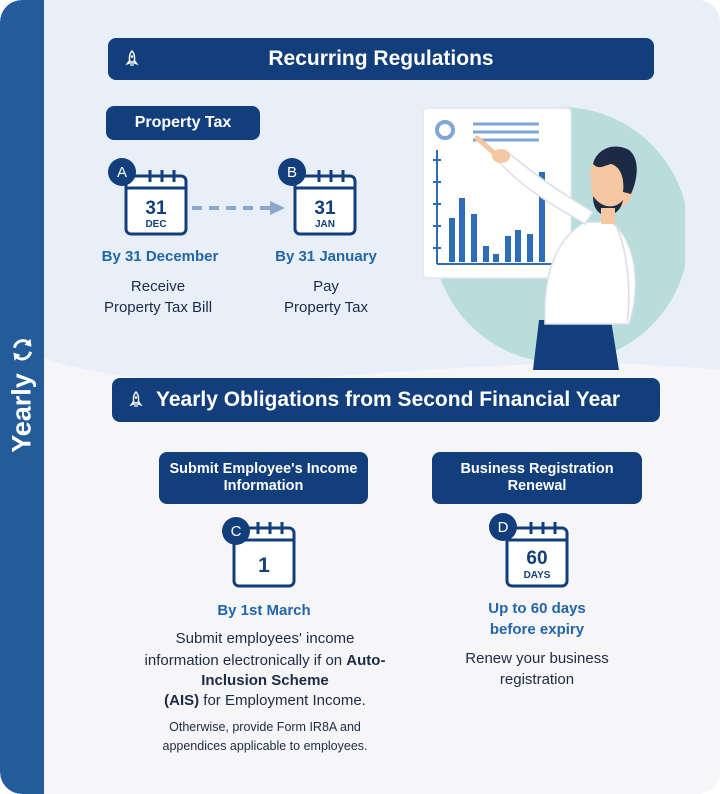 The image size is (720, 794). Describe the element at coordinates (238, 208) in the screenshot. I see `arrow-right-icon` at that location.